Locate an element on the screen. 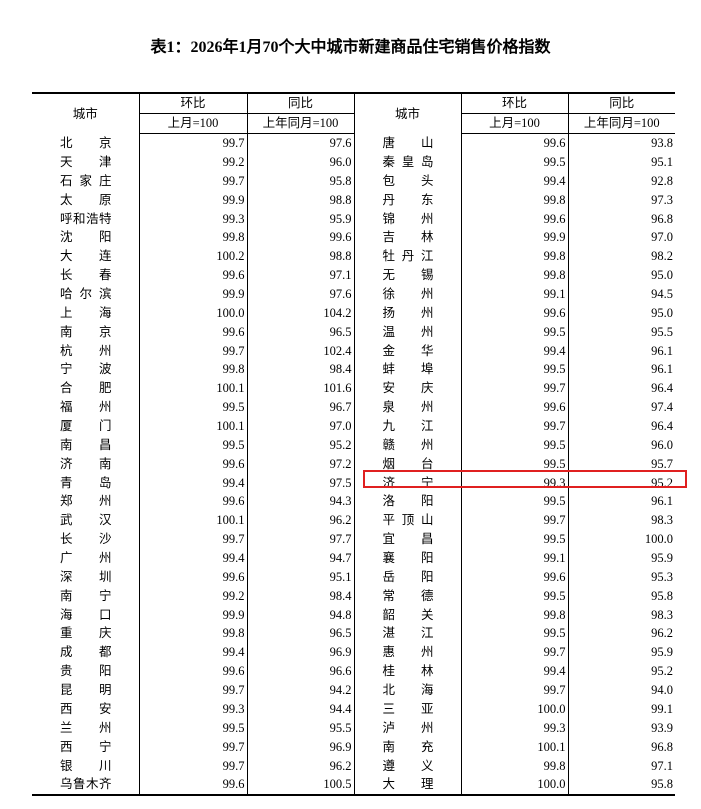 This screenshot has width=701, height=809. cell-yoy-value: 94.8 is located at coordinates (300, 615).